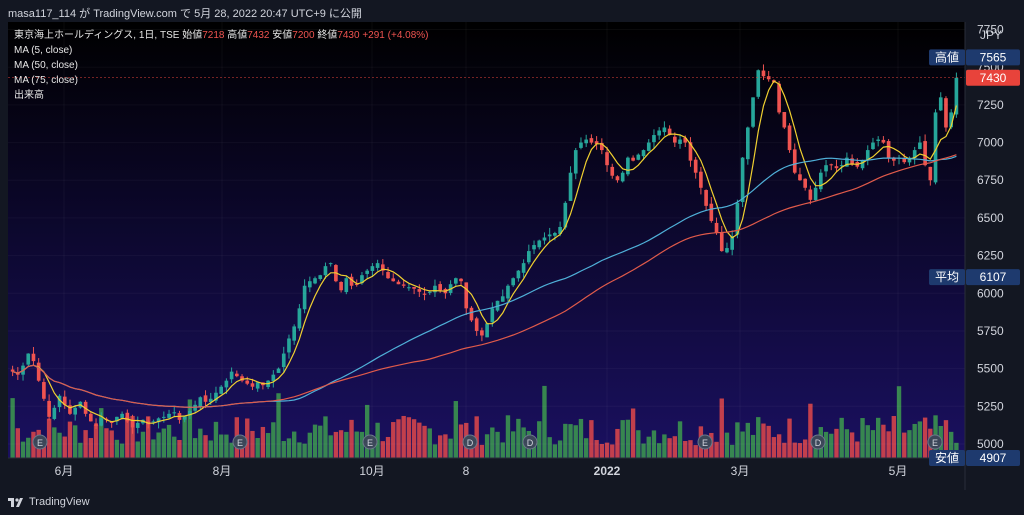  What do you see at coordinates (43, 50) in the screenshot?
I see `legend-indicator-ma5: MA (5, close)` at bounding box center [43, 50].